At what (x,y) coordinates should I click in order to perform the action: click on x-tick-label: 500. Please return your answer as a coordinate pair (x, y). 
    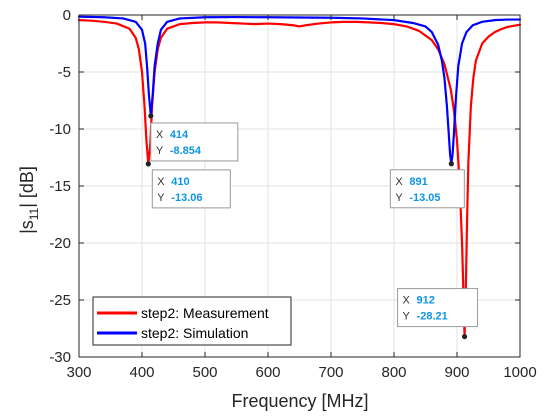
    Looking at the image, I should click on (204, 372).